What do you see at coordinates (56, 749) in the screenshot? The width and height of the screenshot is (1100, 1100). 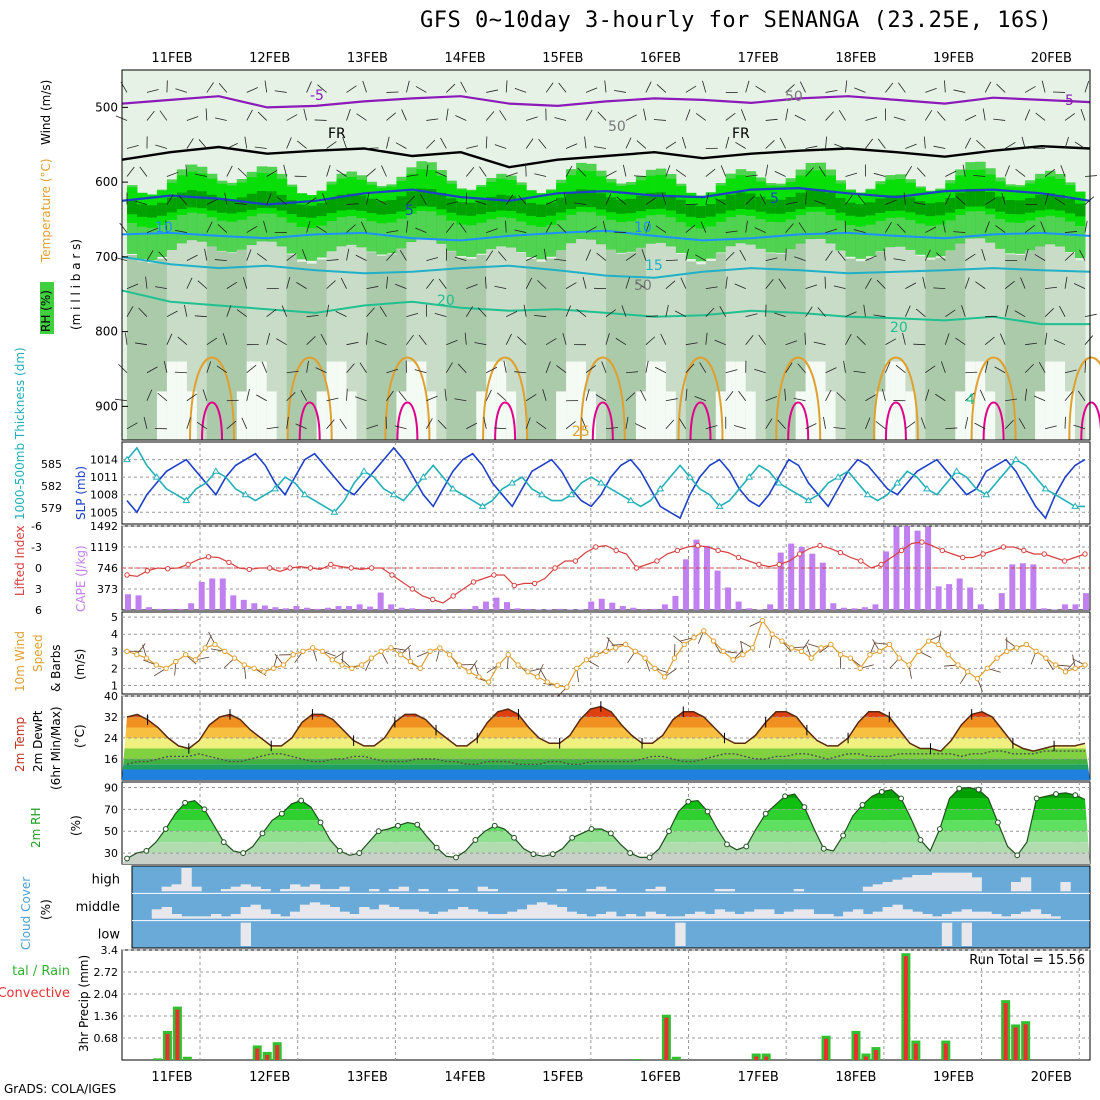 I see `minmax-axis-label: (6hr Min/Max)` at bounding box center [56, 749].